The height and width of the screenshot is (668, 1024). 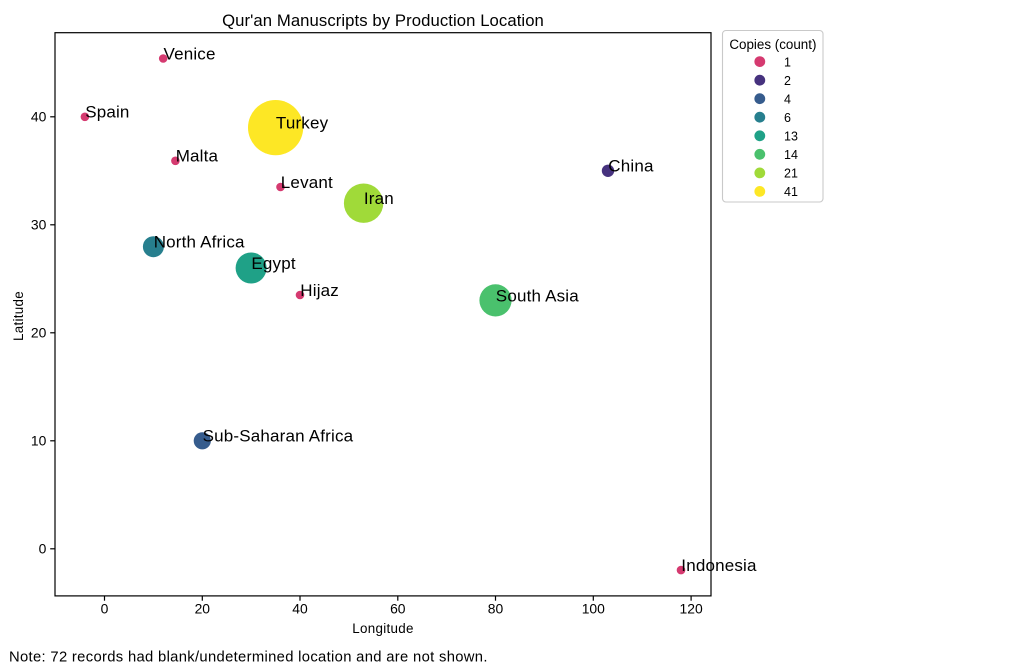 I want to click on svg-text: 4, so click(x=787, y=99).